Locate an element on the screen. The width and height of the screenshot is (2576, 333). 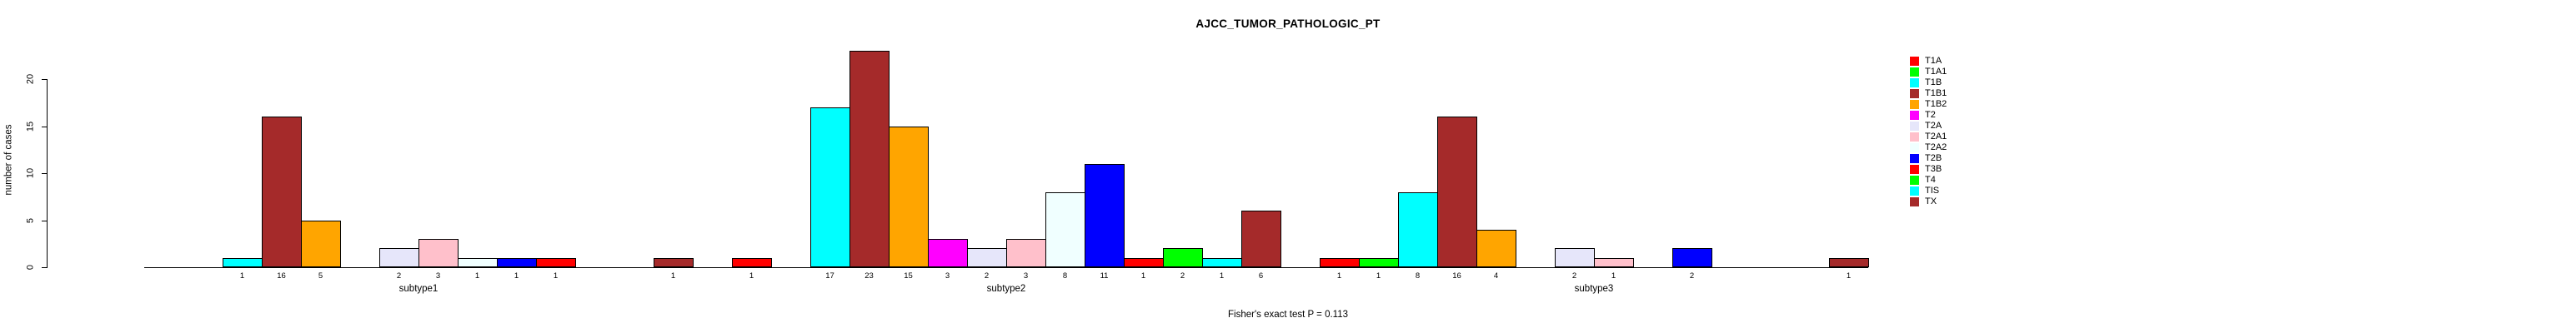
legend-swatch-T1B is located at coordinates (1914, 82).